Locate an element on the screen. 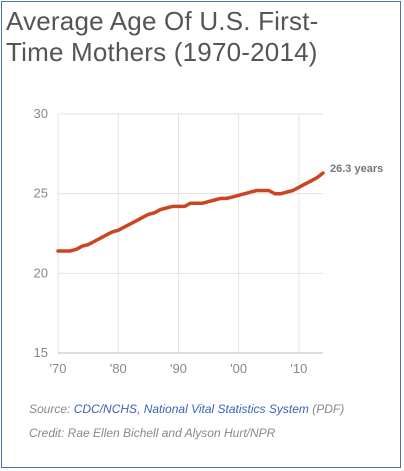 Image resolution: width=404 pixels, height=471 pixels. y-tick-label: 25 is located at coordinates (41, 193).